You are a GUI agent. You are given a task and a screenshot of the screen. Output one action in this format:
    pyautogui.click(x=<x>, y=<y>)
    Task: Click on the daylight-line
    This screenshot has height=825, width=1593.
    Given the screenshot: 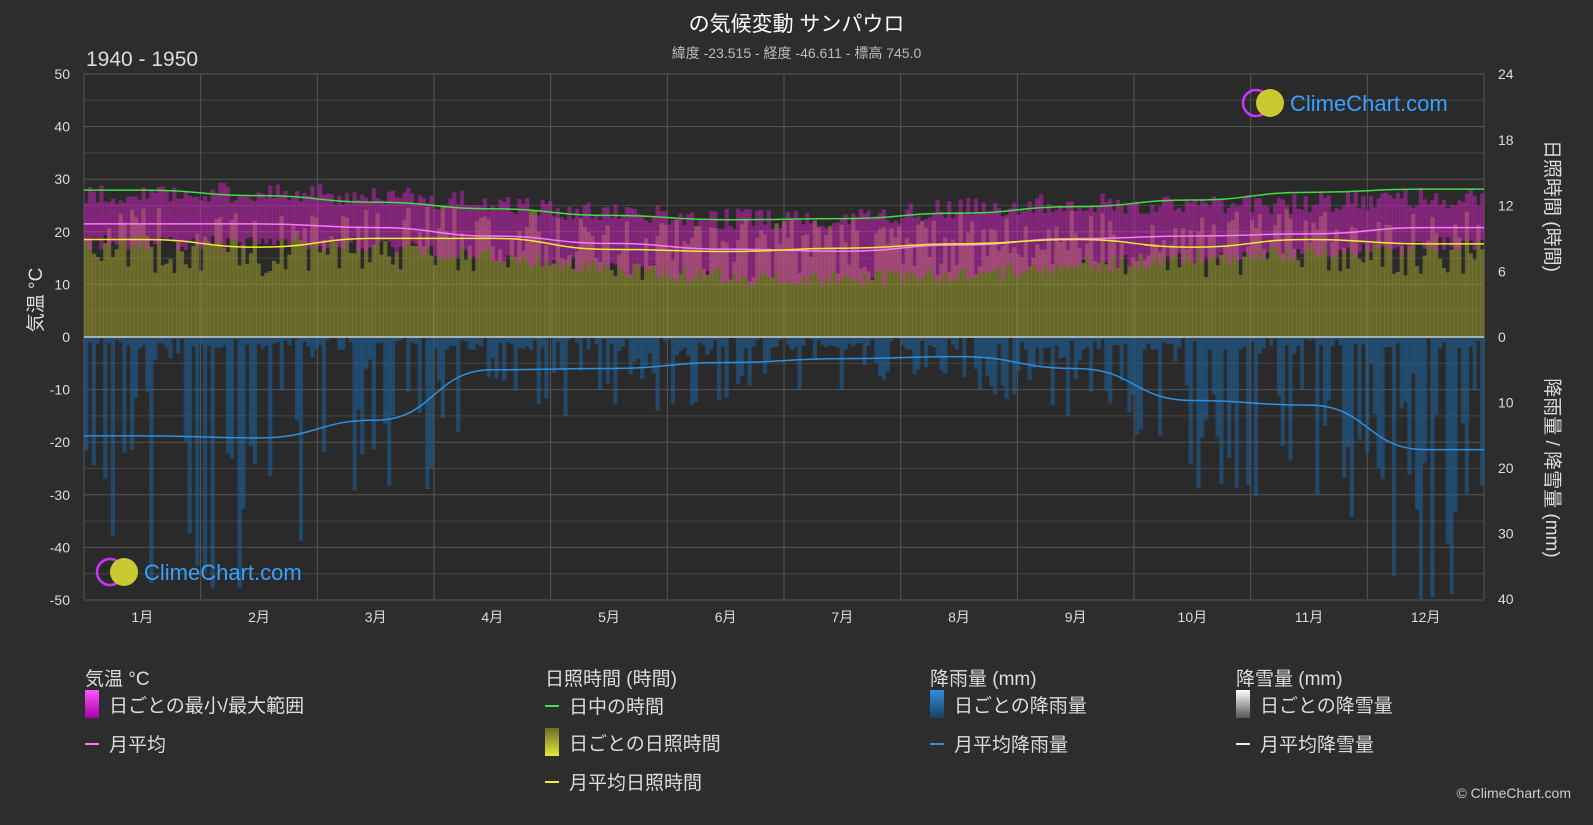 What is the action you would take?
    pyautogui.click(x=783, y=204)
    